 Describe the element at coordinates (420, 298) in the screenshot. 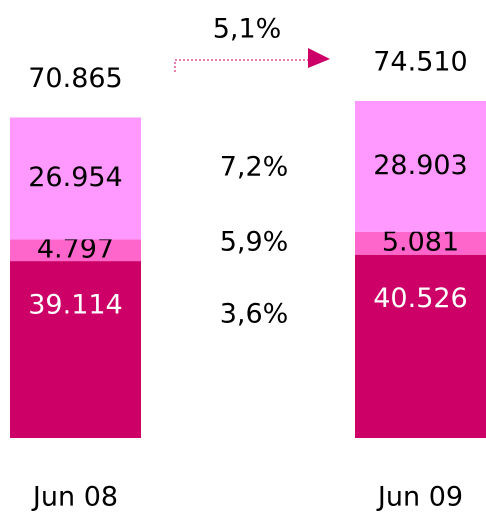

I see `value-label: 40.526` at that location.